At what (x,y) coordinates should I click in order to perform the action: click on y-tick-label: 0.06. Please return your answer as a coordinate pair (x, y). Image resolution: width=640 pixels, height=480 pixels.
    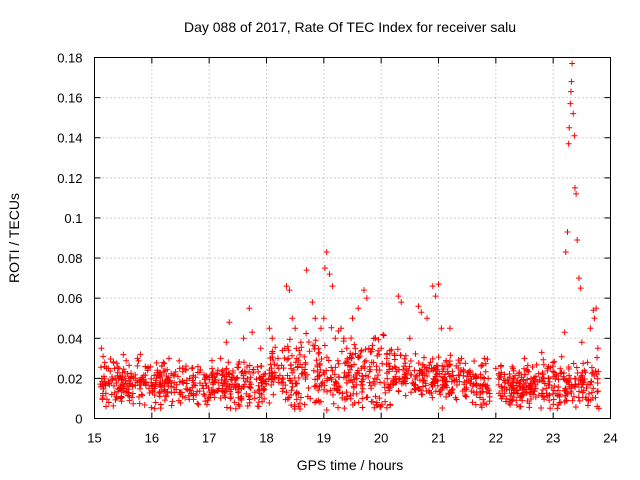
    Looking at the image, I should click on (69, 298).